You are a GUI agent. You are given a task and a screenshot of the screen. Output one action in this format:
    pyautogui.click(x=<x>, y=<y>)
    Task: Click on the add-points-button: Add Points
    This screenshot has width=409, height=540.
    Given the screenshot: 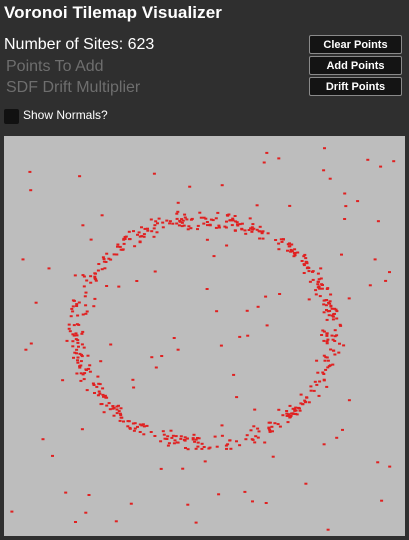 What is the action you would take?
    pyautogui.click(x=355, y=65)
    